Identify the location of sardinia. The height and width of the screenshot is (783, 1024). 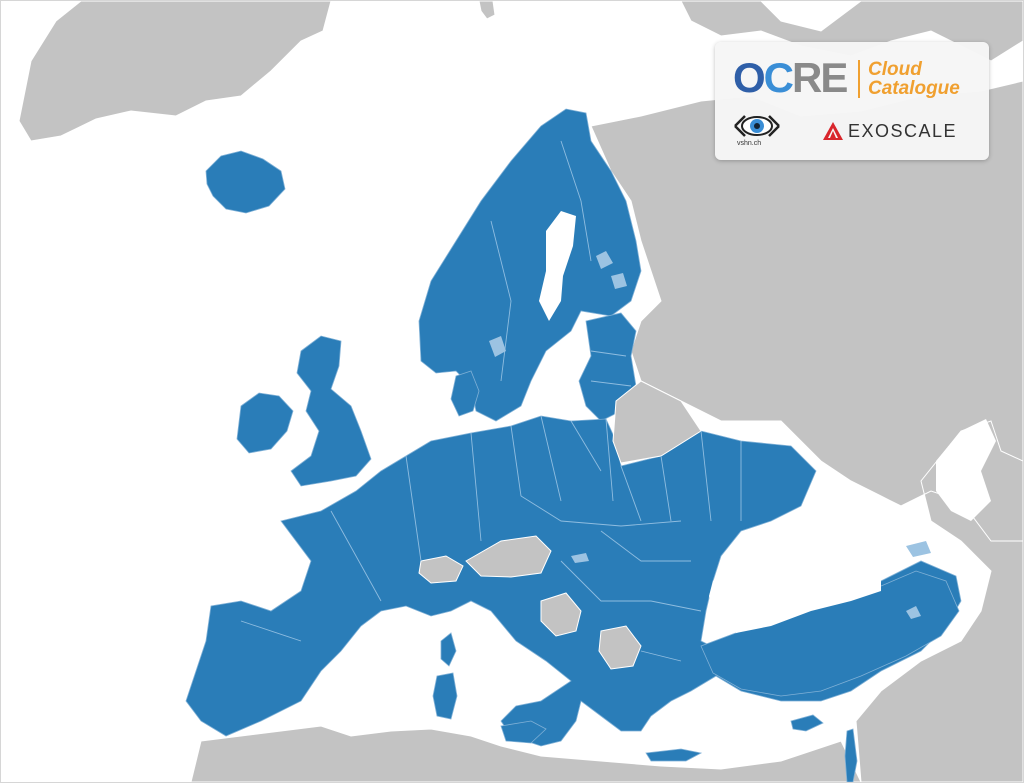
(445, 696).